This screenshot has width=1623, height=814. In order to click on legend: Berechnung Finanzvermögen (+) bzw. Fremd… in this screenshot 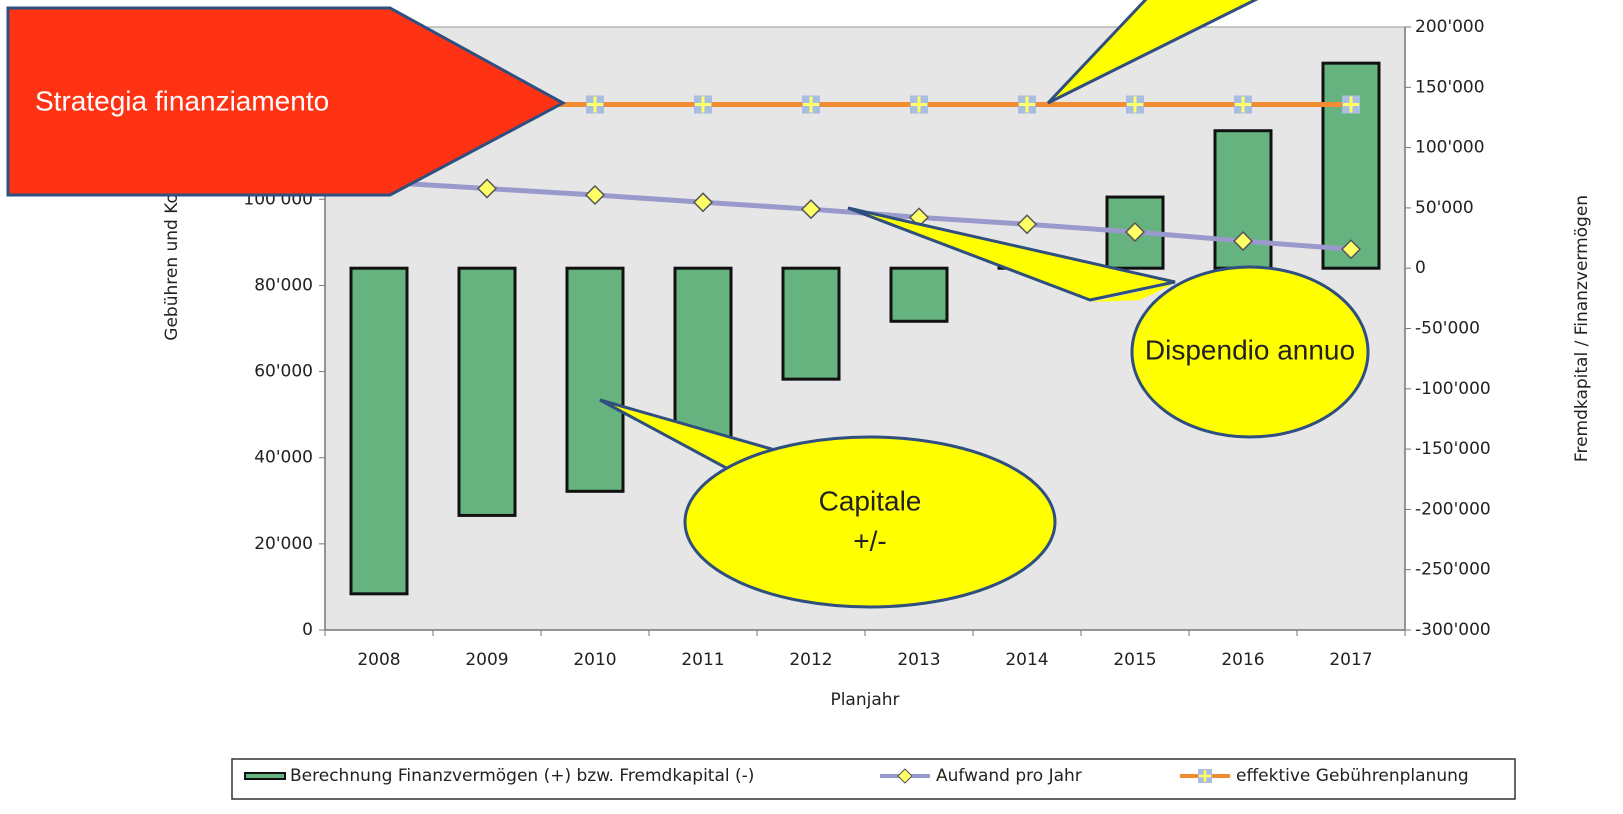, I will do `click(873, 779)`.